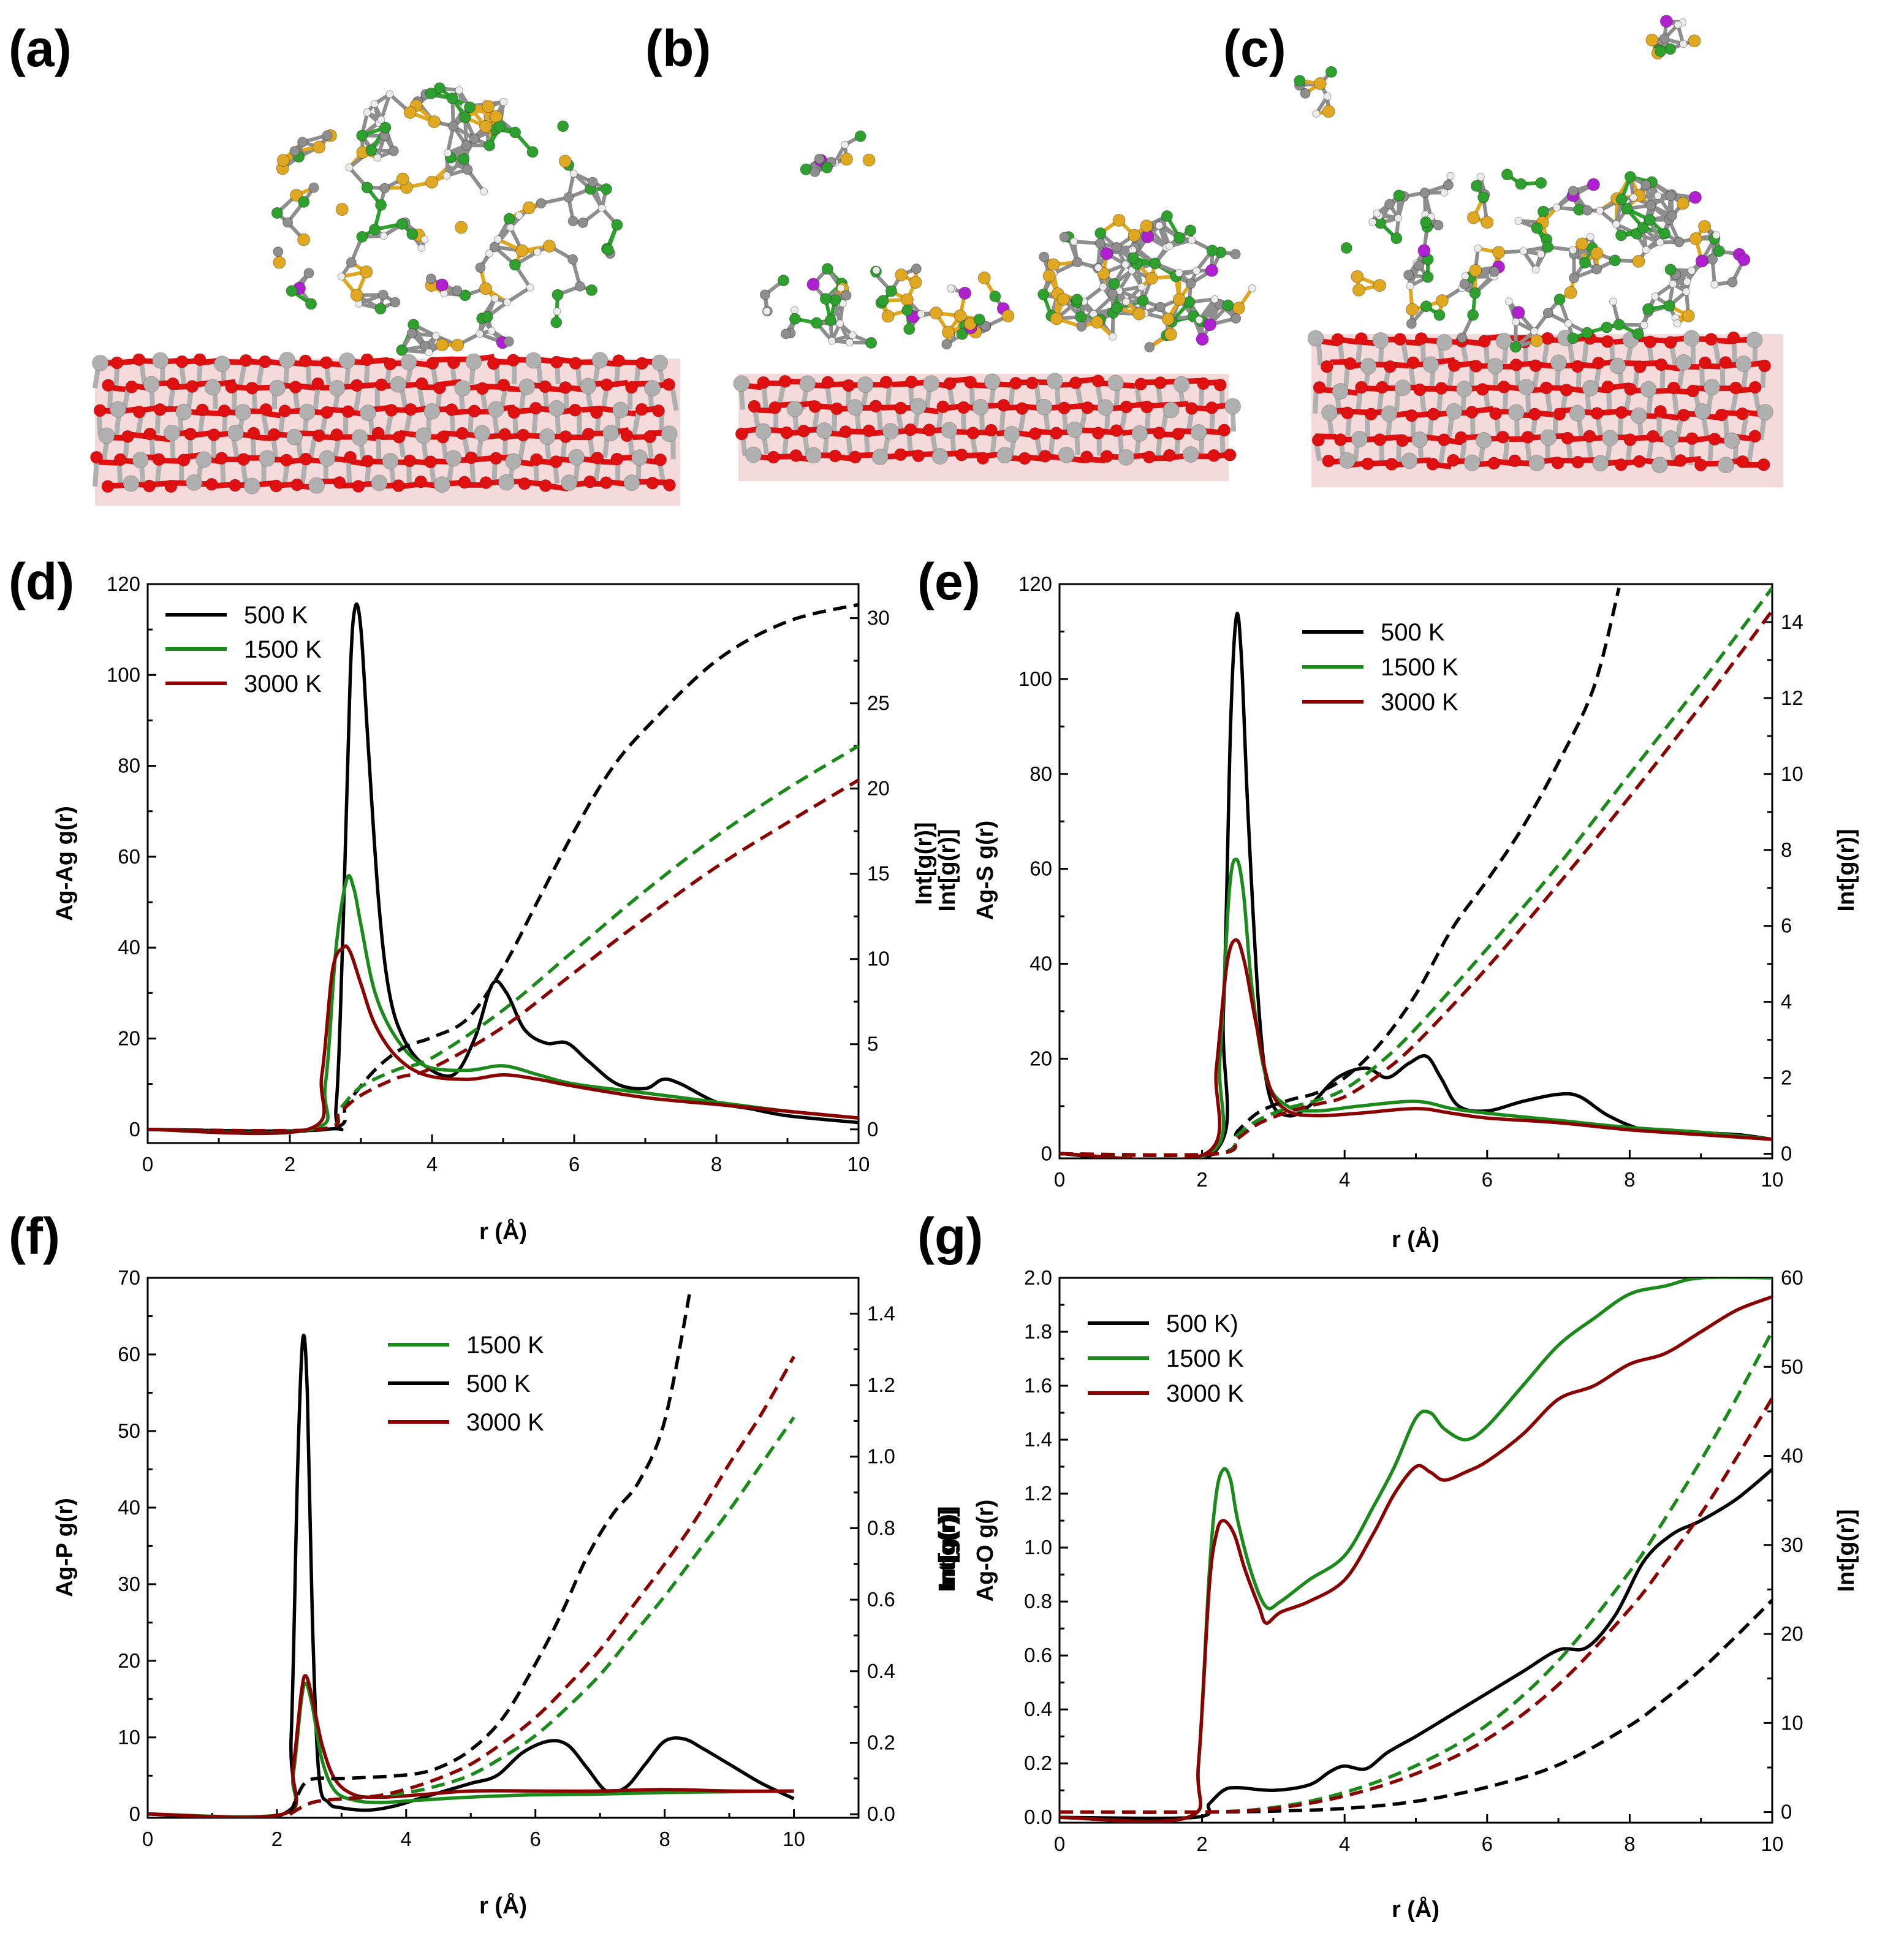 Image resolution: width=1877 pixels, height=1960 pixels. Describe the element at coordinates (244, 649) in the screenshot. I see `legend-d: 500 K 1500 K 3000 K` at that location.